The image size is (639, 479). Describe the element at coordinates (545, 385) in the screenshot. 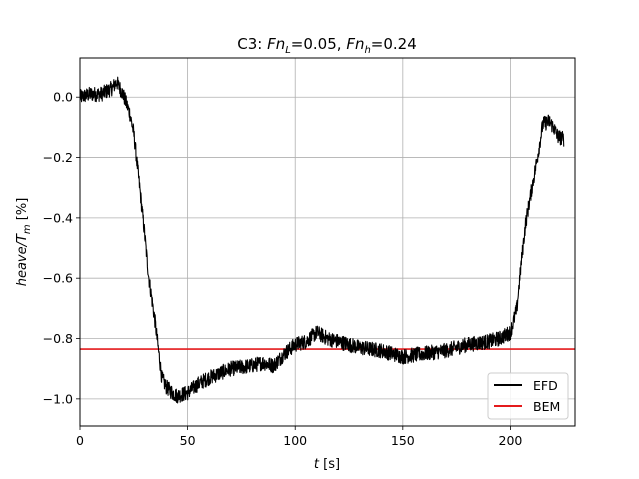

I see `legend-label-efd: EFD` at that location.